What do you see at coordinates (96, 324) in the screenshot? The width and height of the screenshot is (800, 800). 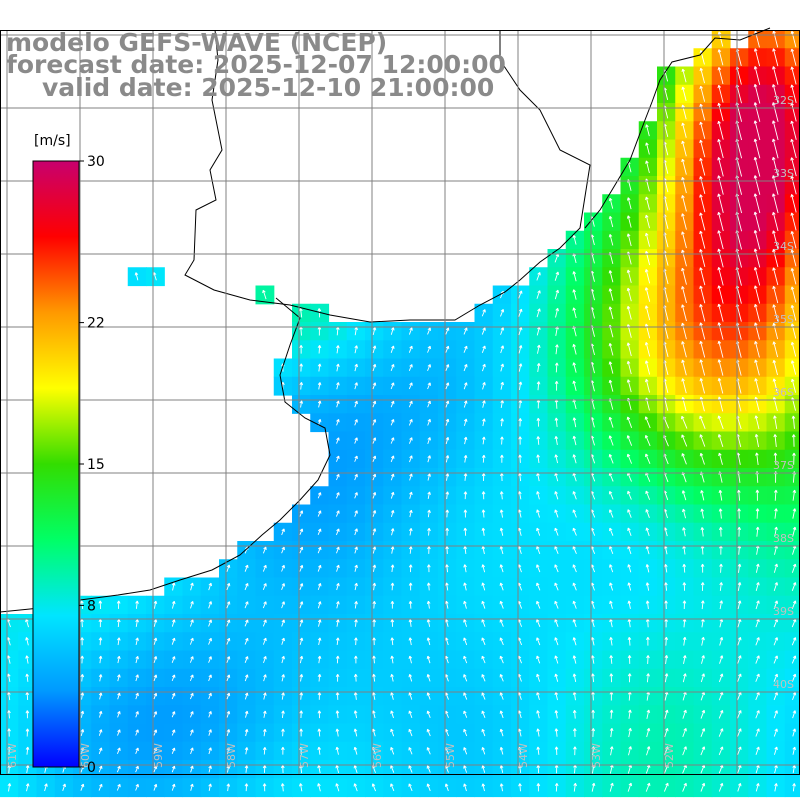 I see `colorbar-tick-label: 22` at bounding box center [96, 324].